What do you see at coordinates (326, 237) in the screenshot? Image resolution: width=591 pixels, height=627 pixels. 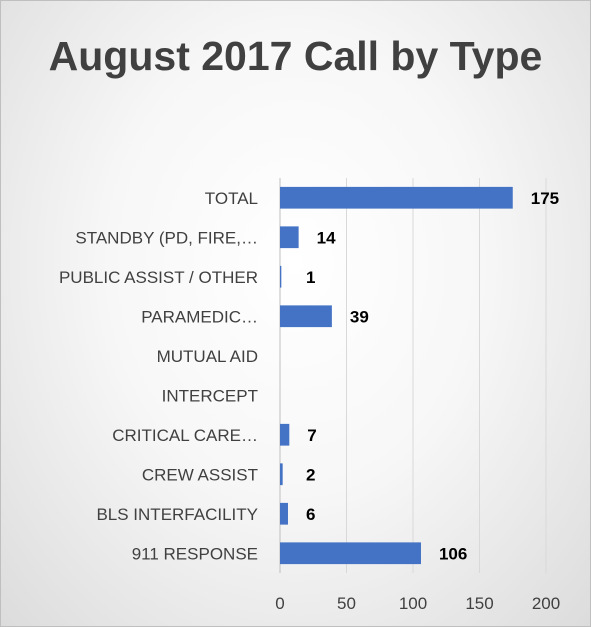 I see `data-label: 14` at bounding box center [326, 237].